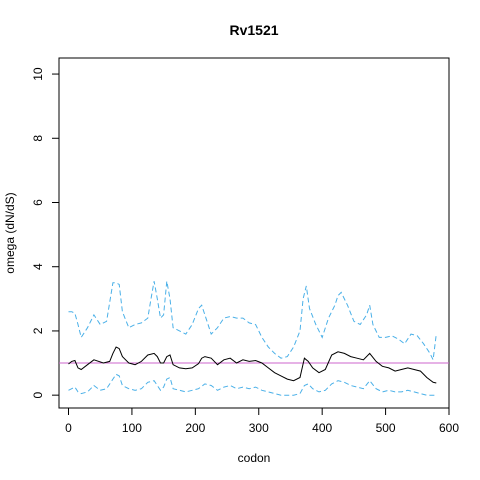  What do you see at coordinates (38, 202) in the screenshot?
I see `y-tick-label: 6` at bounding box center [38, 202].